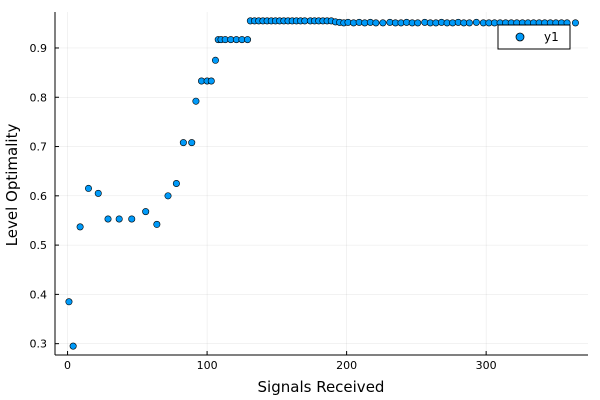 This screenshot has height=400, width=600. Describe the element at coordinates (39, 147) in the screenshot. I see `y-tick-label: 0.7` at that location.